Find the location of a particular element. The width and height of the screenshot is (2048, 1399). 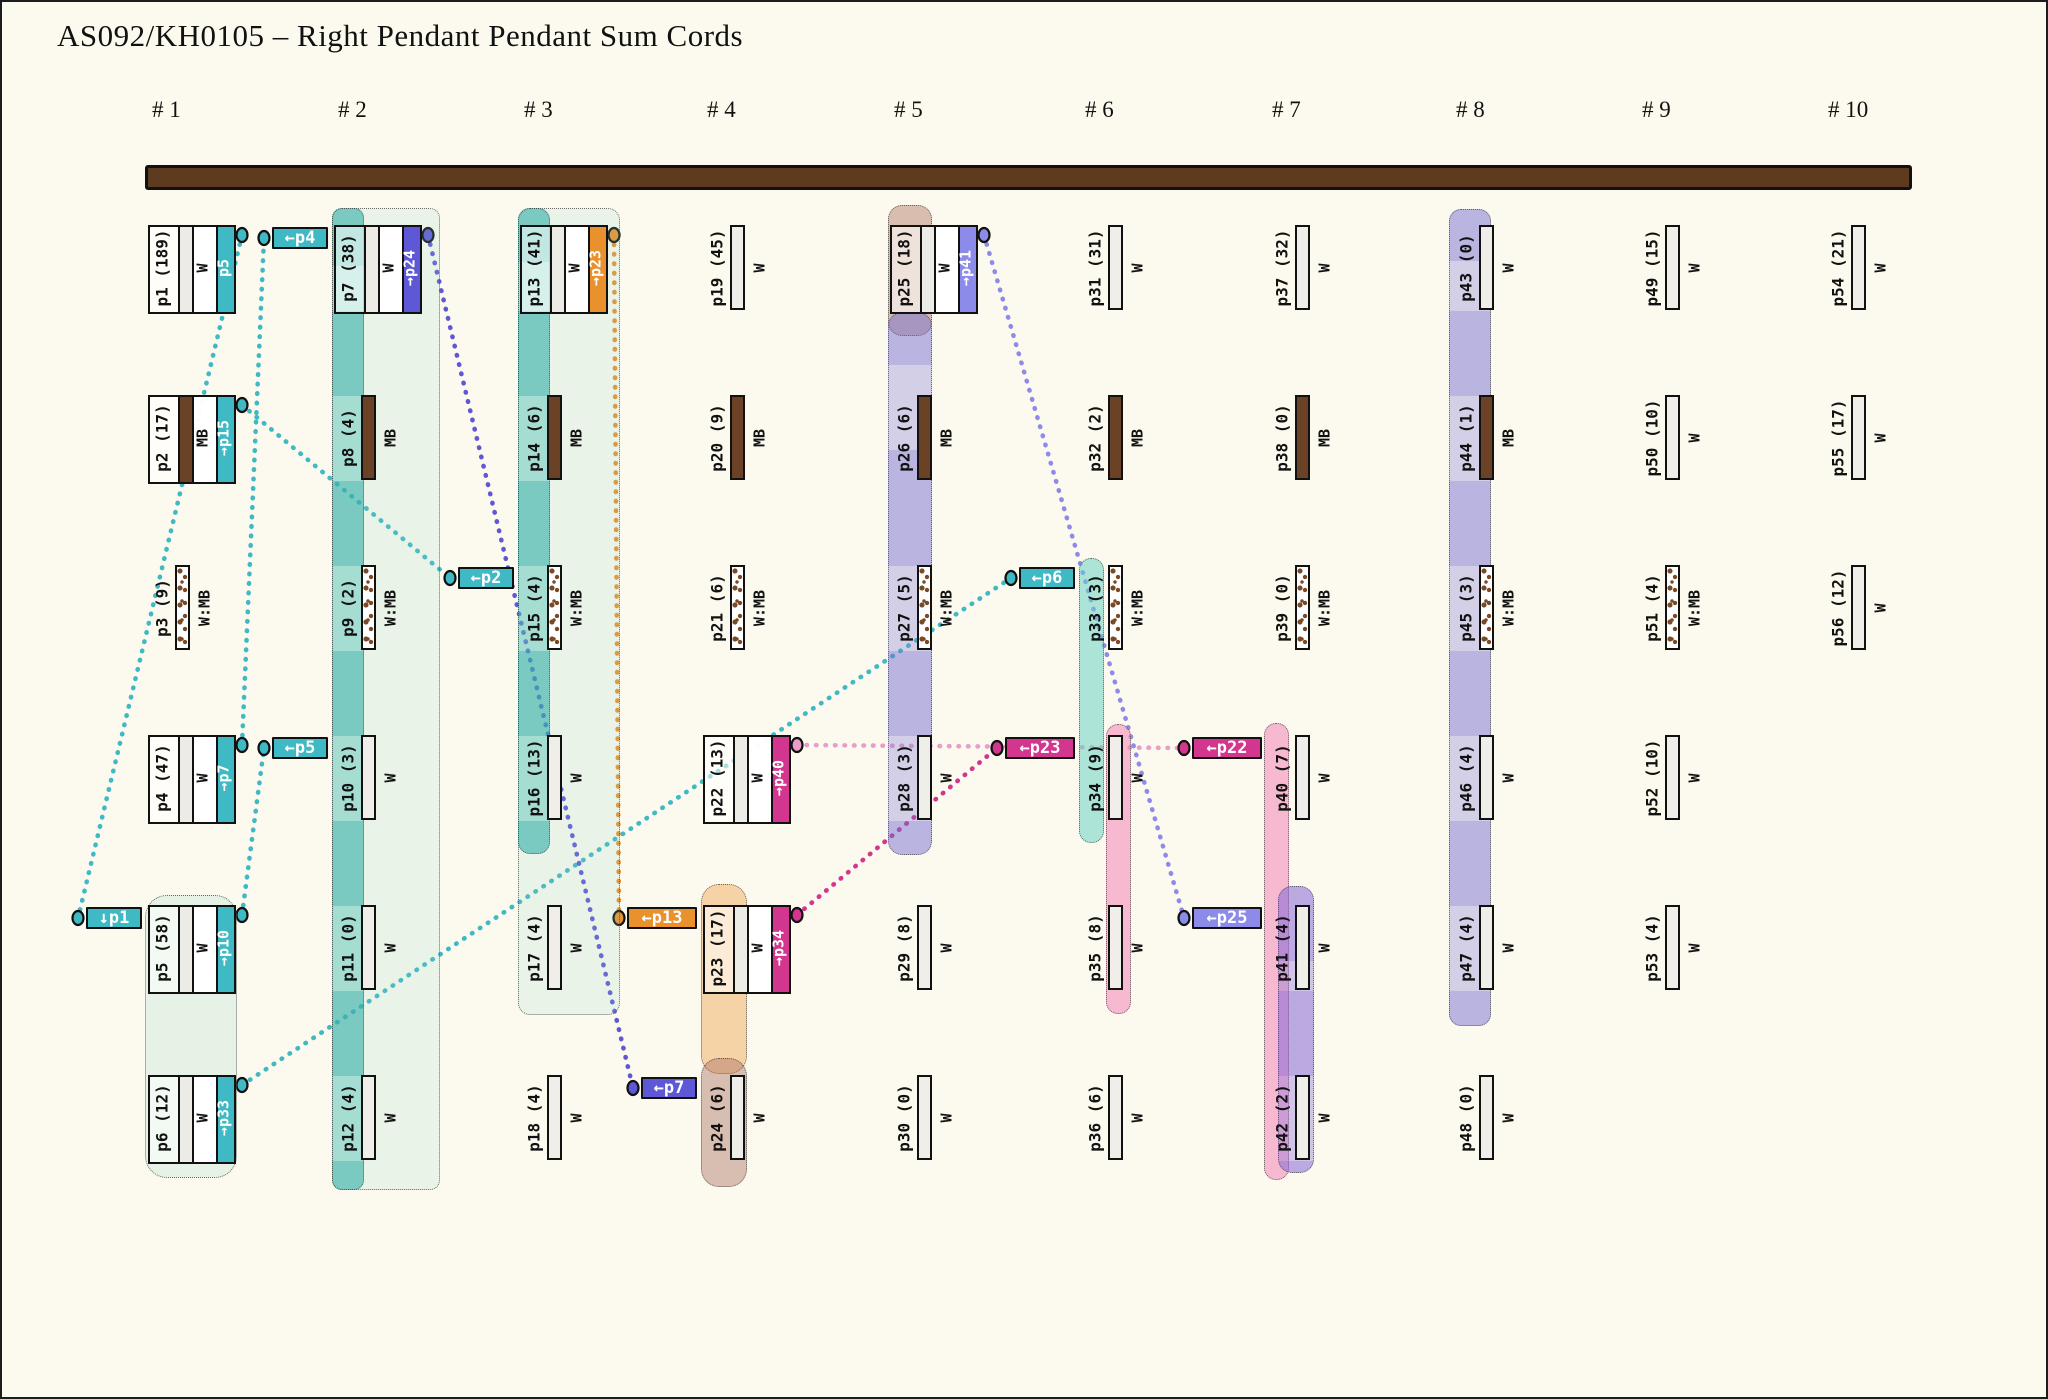

pendant-marker-p30: W is located at coordinates (946, 1117).